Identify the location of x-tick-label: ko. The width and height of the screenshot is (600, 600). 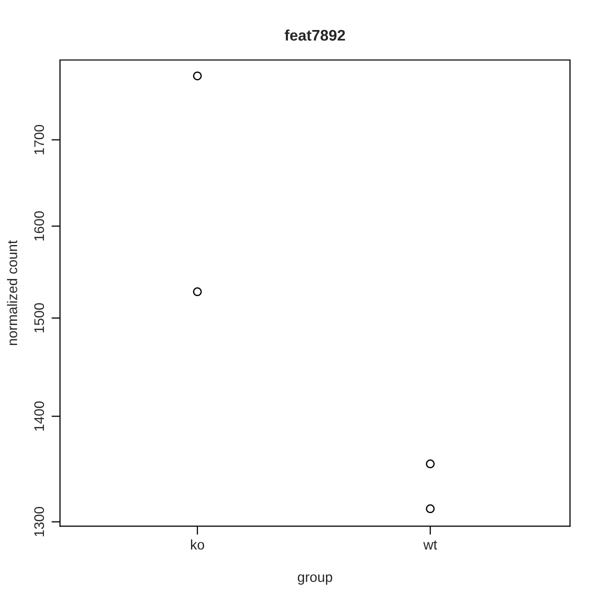
(197, 544).